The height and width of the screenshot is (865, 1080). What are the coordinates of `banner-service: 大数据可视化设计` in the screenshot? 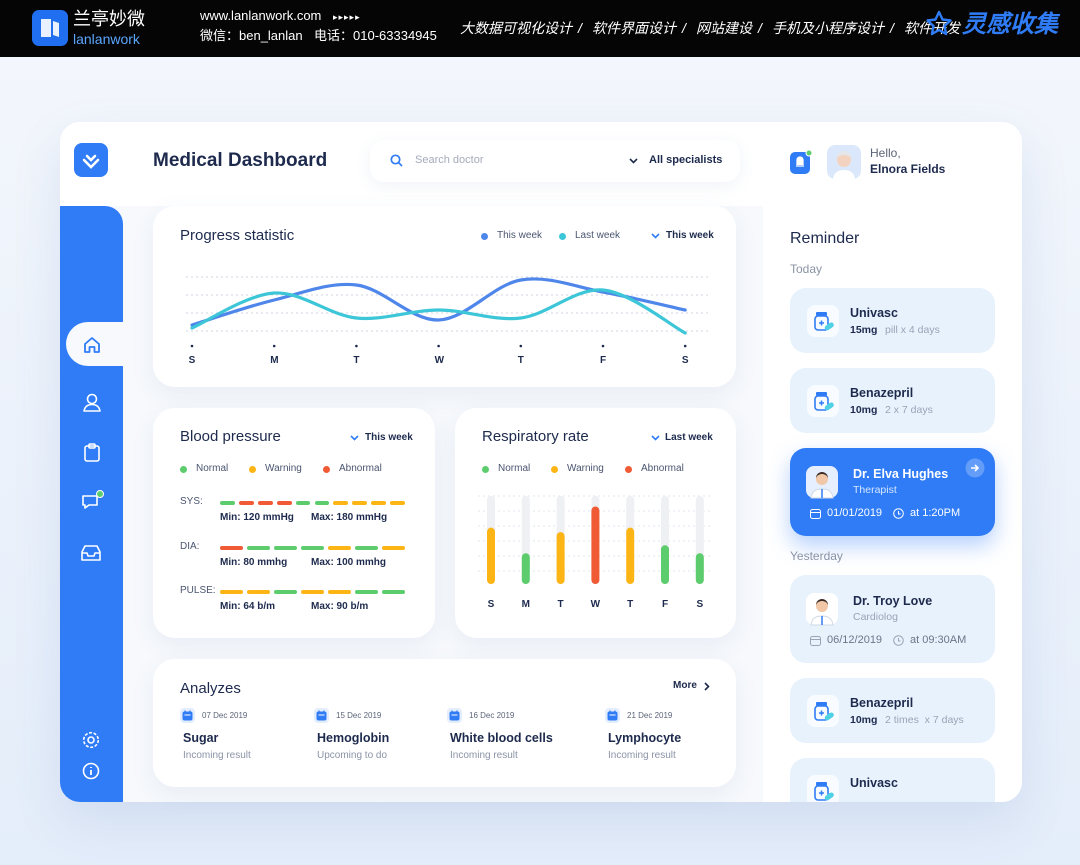 It's located at (516, 27).